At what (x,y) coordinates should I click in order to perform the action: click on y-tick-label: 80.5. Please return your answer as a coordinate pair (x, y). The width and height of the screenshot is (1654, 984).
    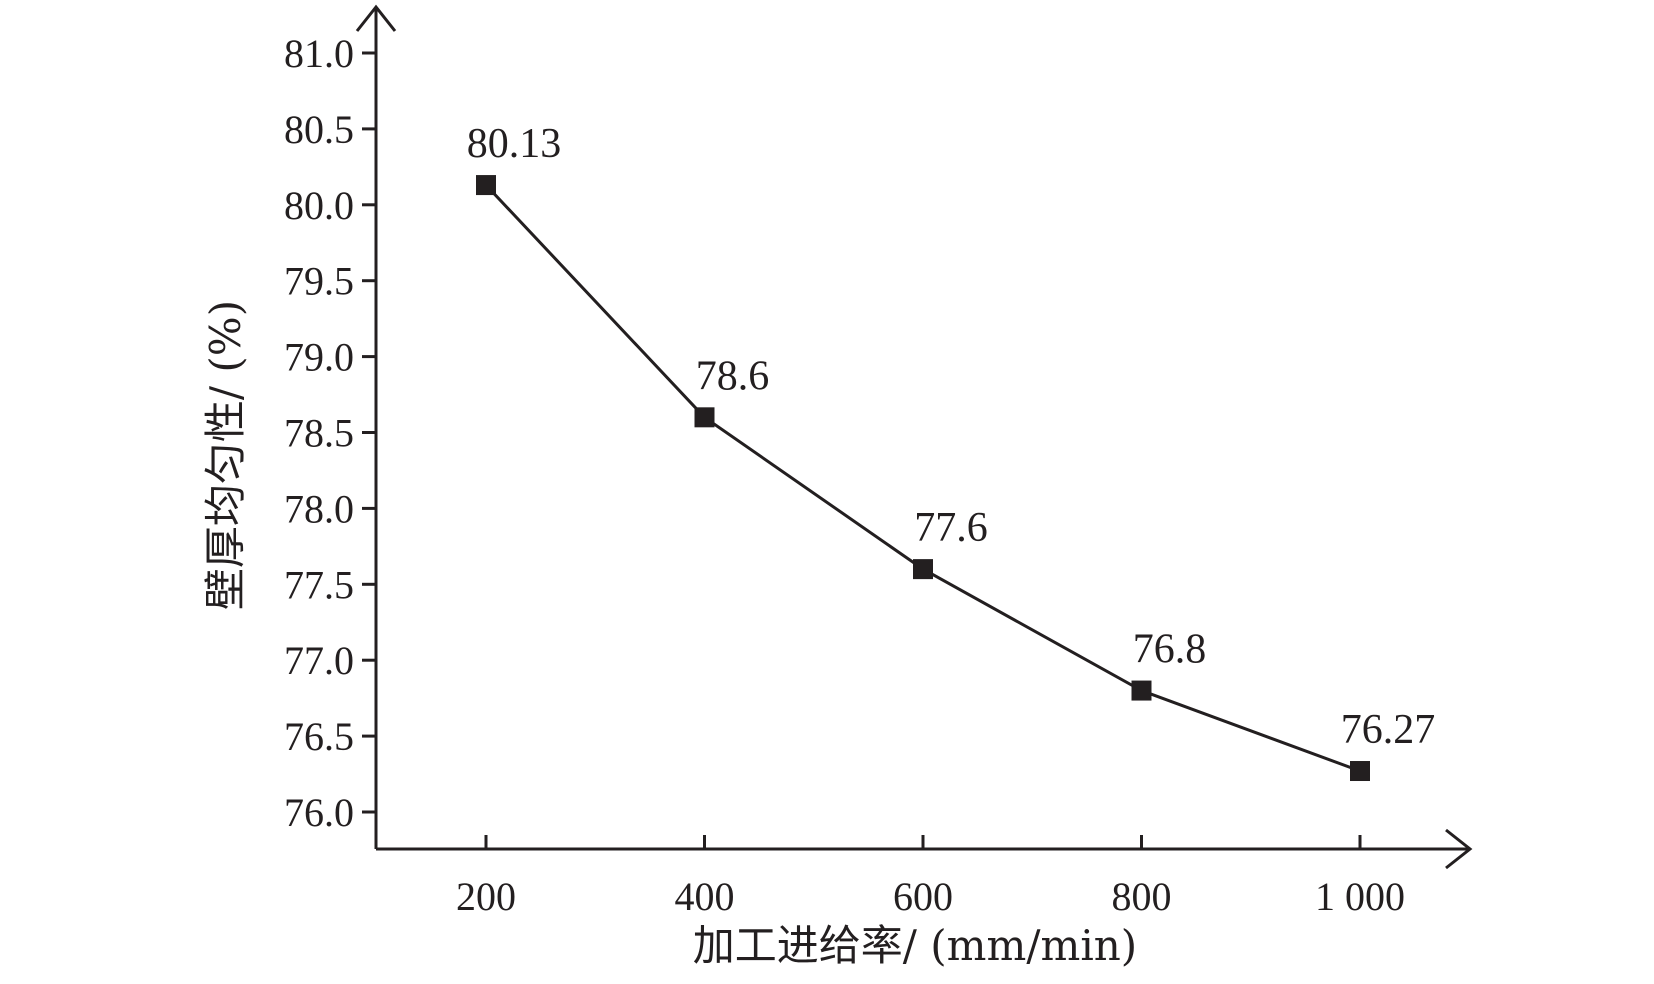
    Looking at the image, I should click on (319, 129).